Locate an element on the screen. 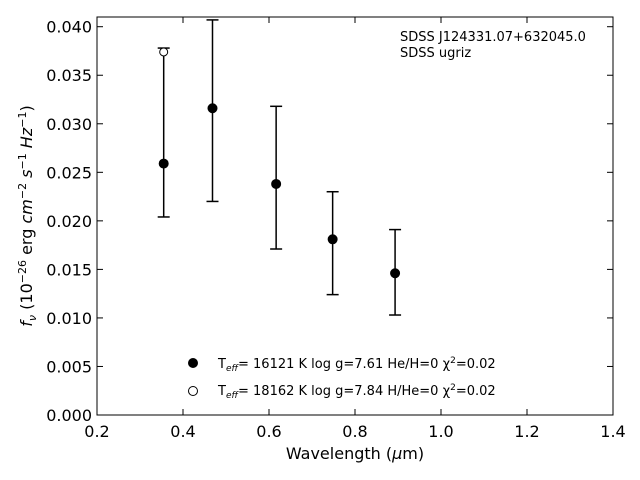  y-tick-label: 0.020 is located at coordinates (69, 221).